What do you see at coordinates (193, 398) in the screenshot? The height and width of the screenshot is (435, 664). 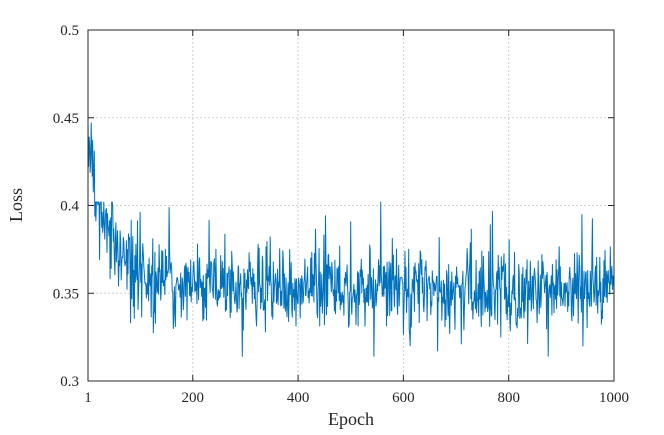 I see `x-tick-label: 200` at bounding box center [193, 398].